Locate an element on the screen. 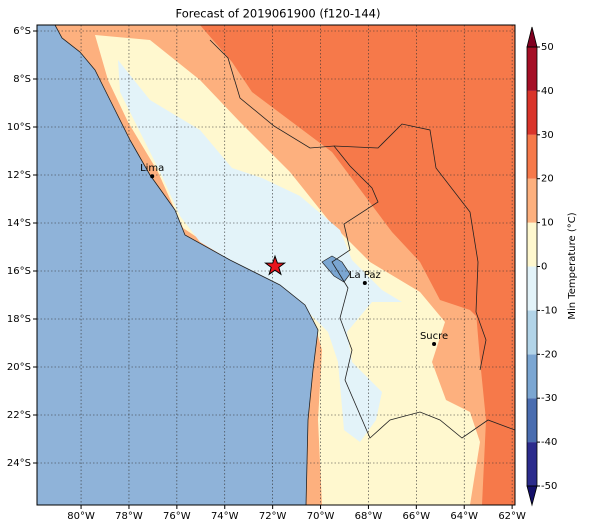  location-star is located at coordinates (275, 265).